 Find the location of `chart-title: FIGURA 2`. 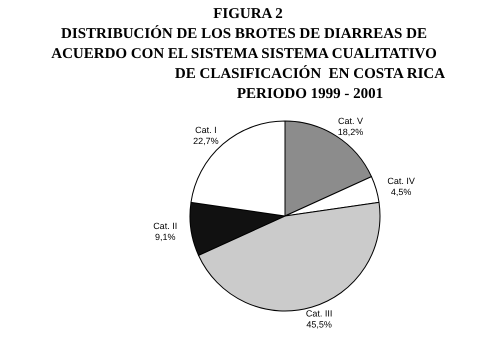

chart-title: FIGURA 2 is located at coordinates (248, 14).